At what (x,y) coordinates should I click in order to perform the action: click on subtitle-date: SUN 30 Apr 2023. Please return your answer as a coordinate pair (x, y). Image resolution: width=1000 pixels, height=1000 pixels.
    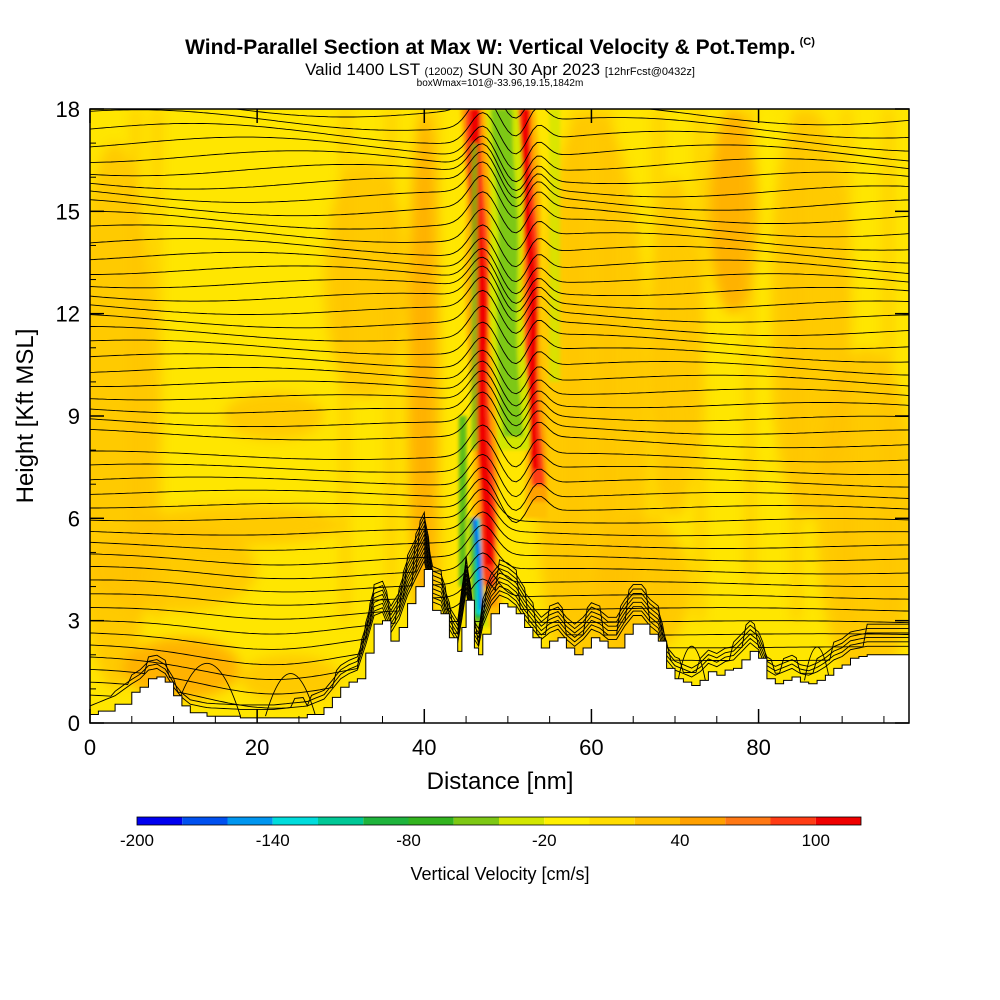
    Looking at the image, I should click on (534, 69).